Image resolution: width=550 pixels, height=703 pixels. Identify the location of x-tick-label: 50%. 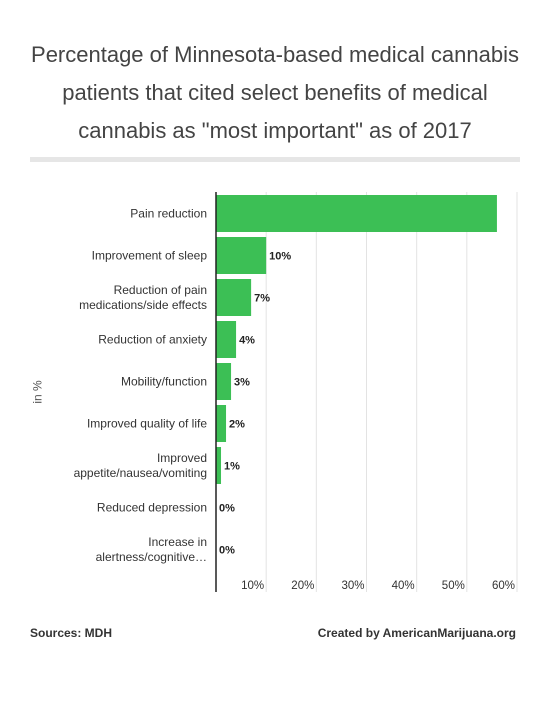
(453, 586).